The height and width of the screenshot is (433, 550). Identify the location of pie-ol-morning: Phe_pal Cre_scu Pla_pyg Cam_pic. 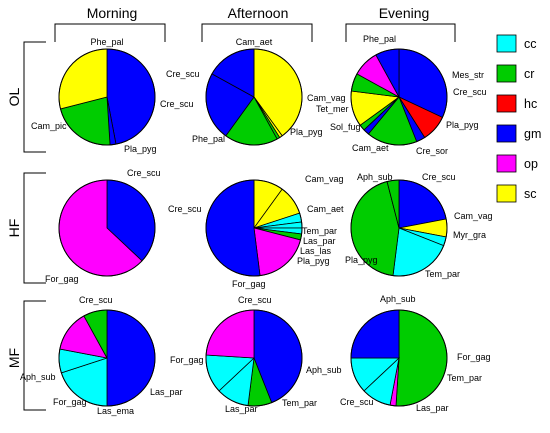
(112, 95).